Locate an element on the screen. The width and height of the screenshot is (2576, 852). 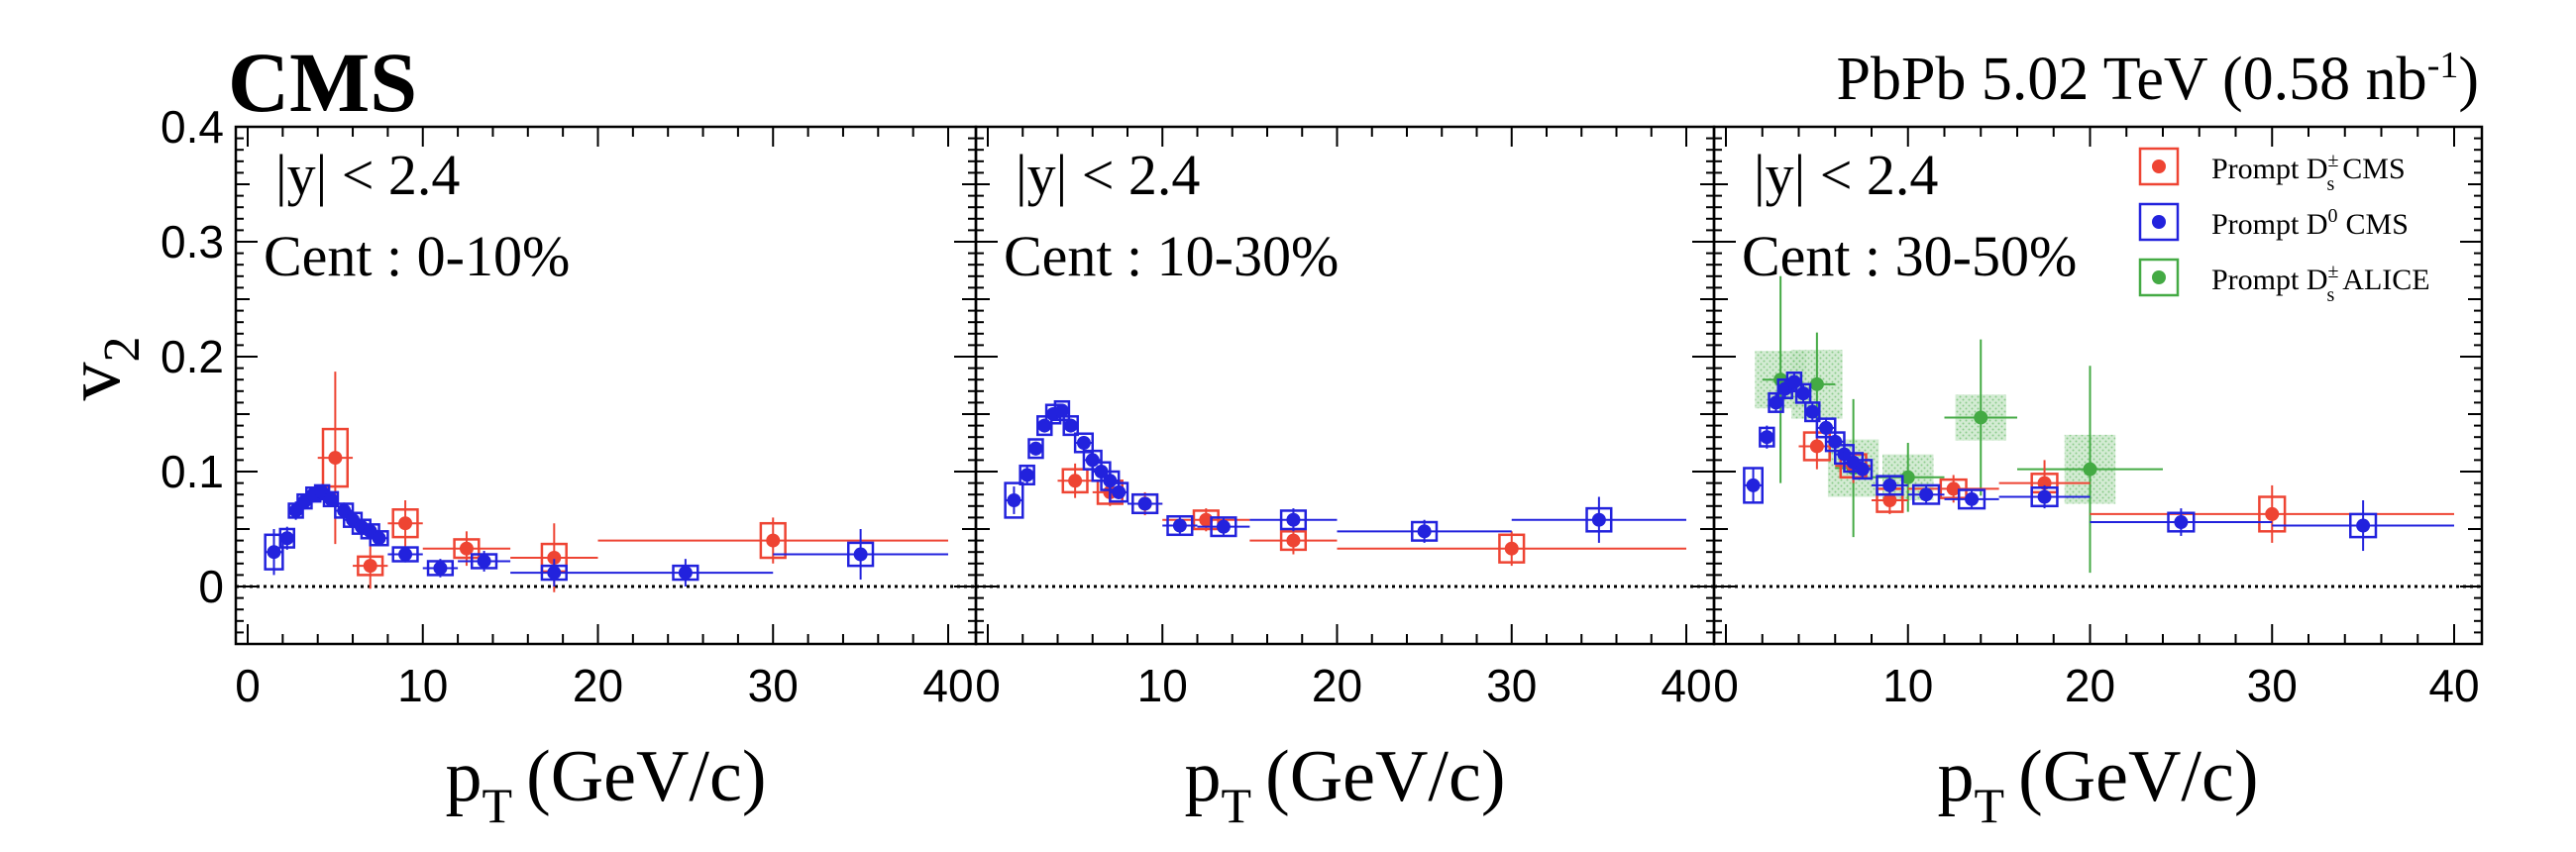
y-axis-title: v2 is located at coordinates (100, 369).